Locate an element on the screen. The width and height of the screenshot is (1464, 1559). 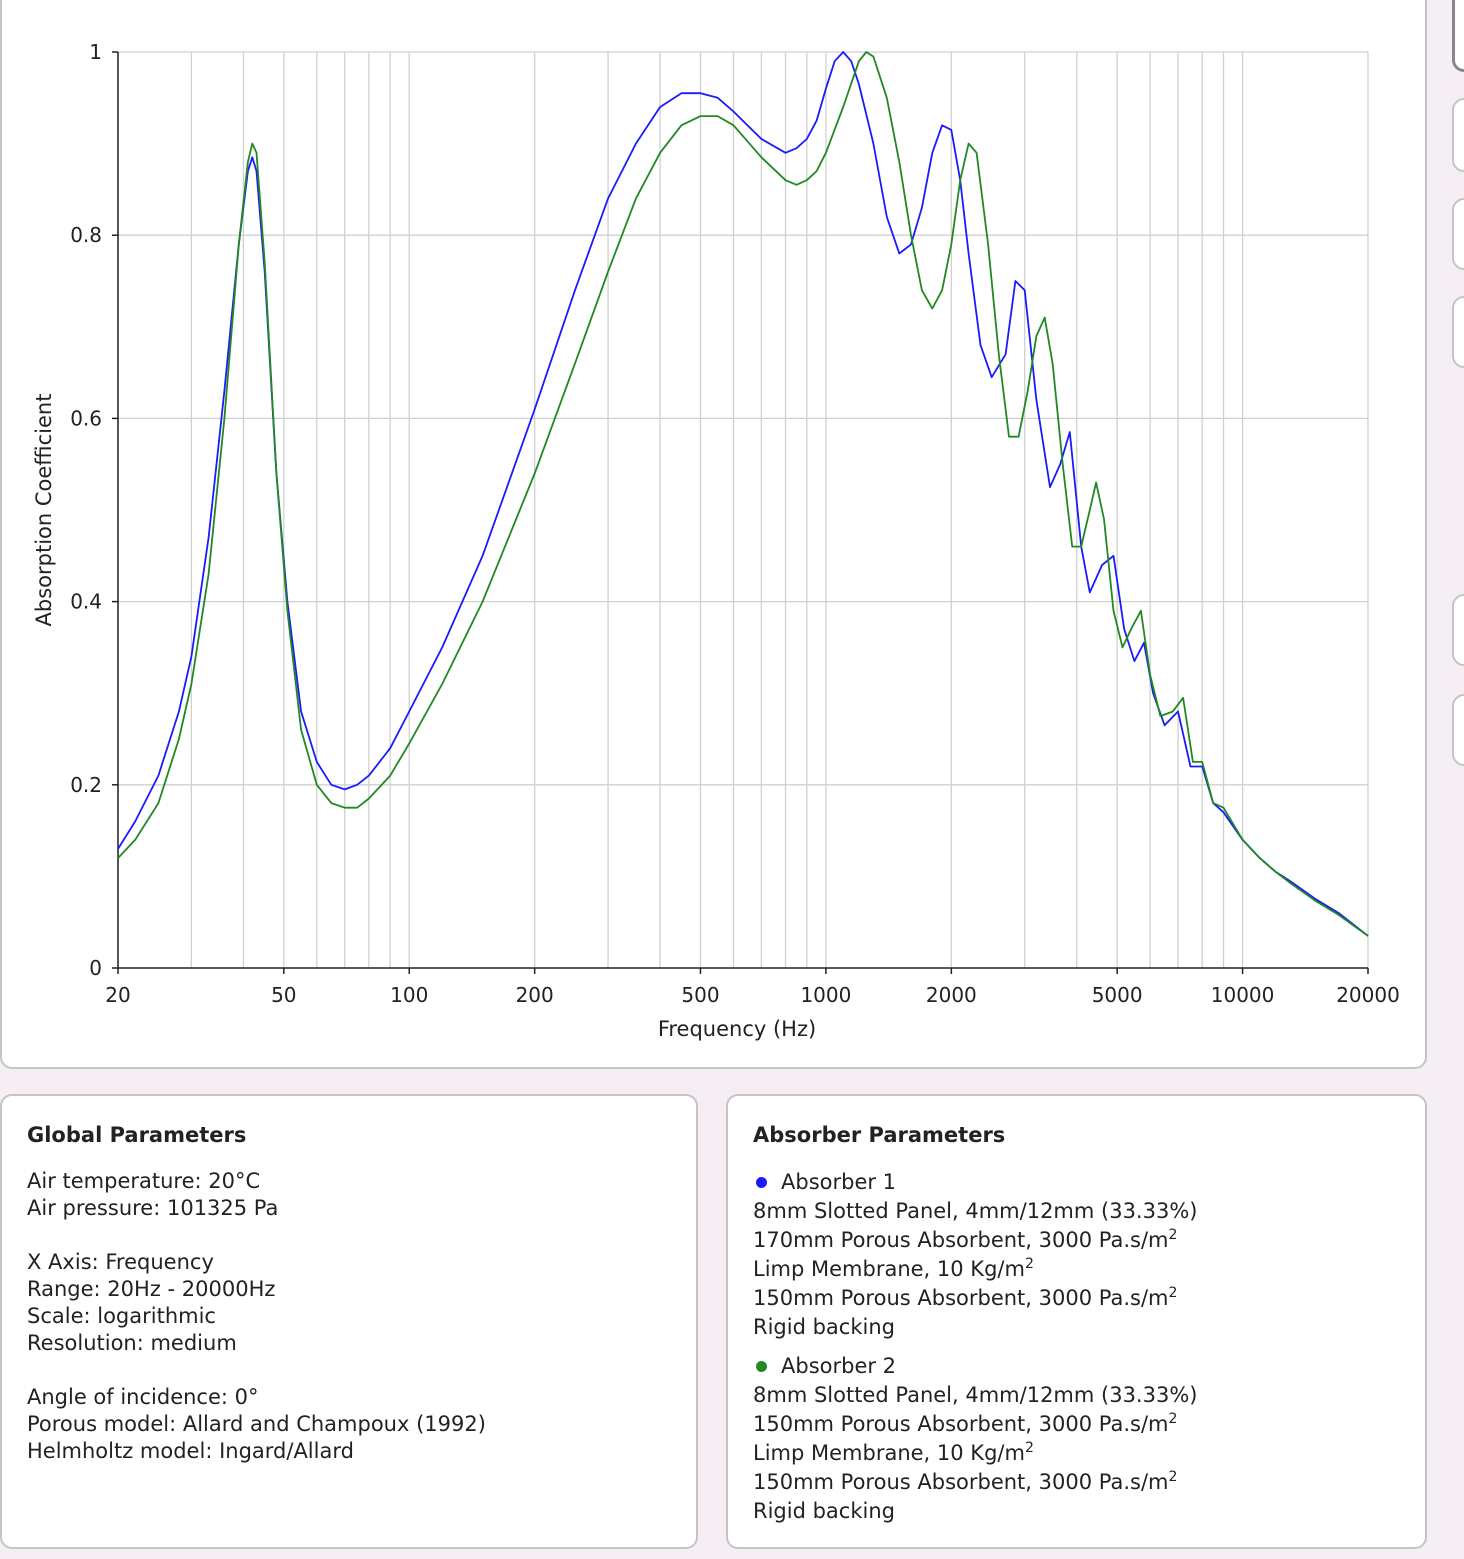
absorber-1-layer-5: Rigid backing is located at coordinates (824, 1327).